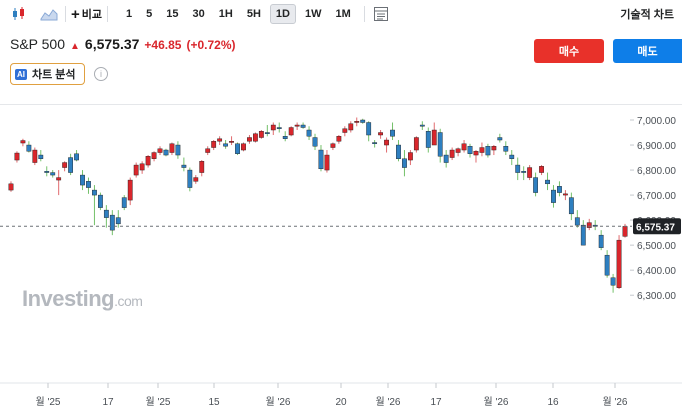 The image size is (682, 414). I want to click on symbol-name: S&P 500, so click(38, 44).